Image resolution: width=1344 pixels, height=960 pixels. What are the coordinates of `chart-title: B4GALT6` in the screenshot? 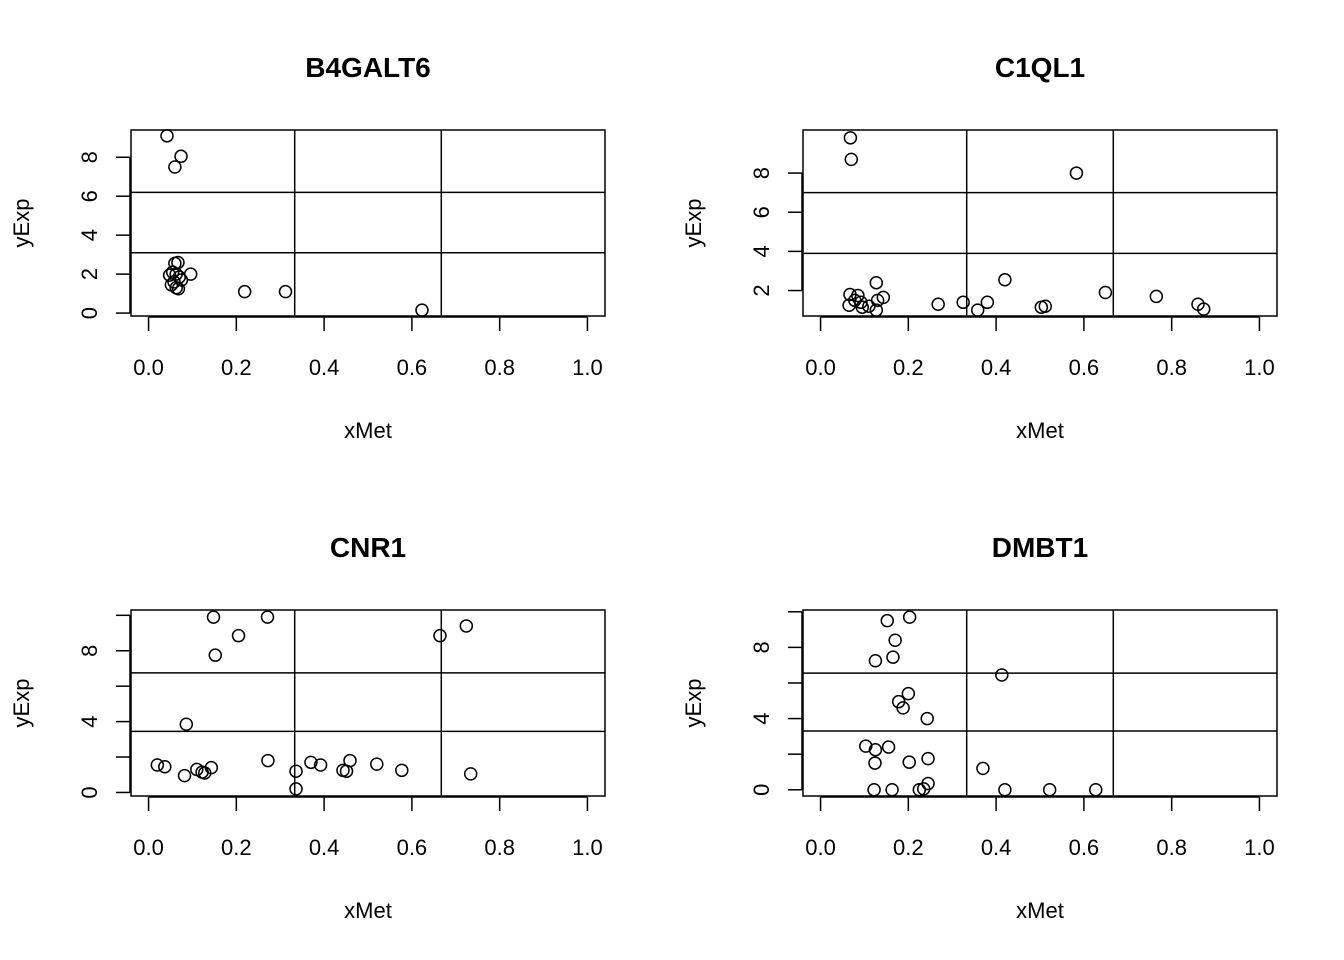 It's located at (368, 67).